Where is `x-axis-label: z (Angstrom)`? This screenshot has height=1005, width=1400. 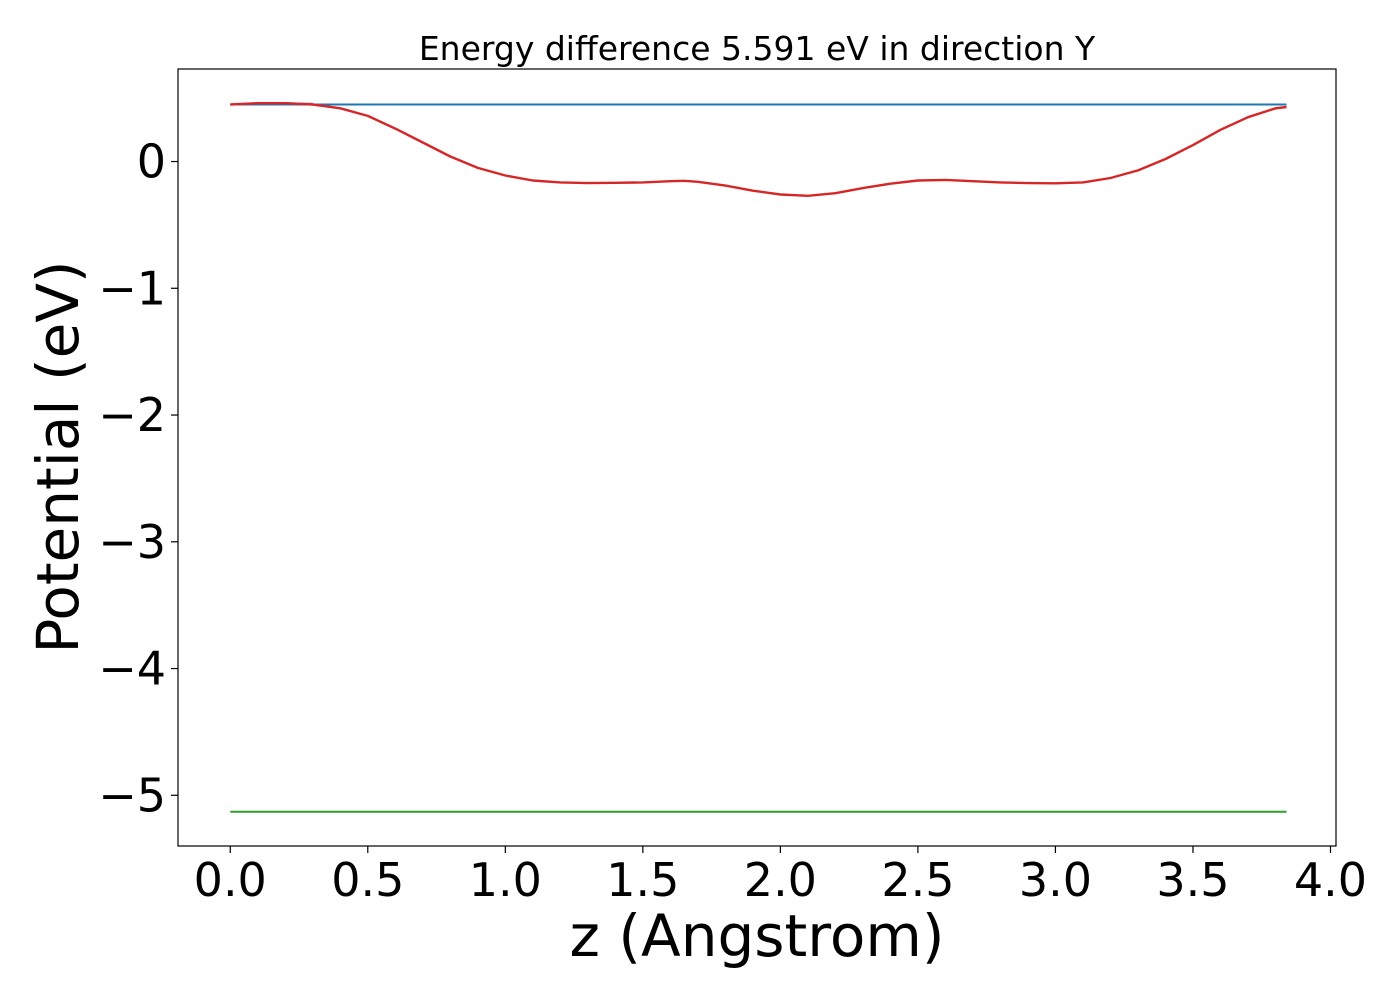
x-axis-label: z (Angstrom) is located at coordinates (757, 936).